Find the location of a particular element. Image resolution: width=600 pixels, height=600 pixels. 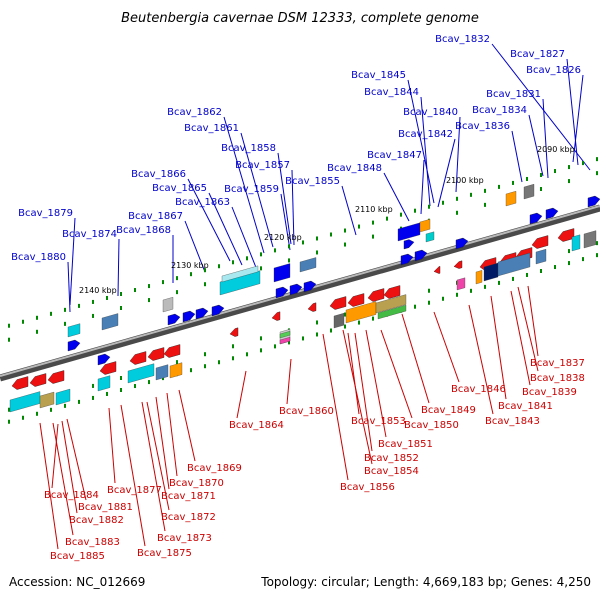

gene-label-bcav-1881: Bcav_1881 is located at coordinates (105, 507).